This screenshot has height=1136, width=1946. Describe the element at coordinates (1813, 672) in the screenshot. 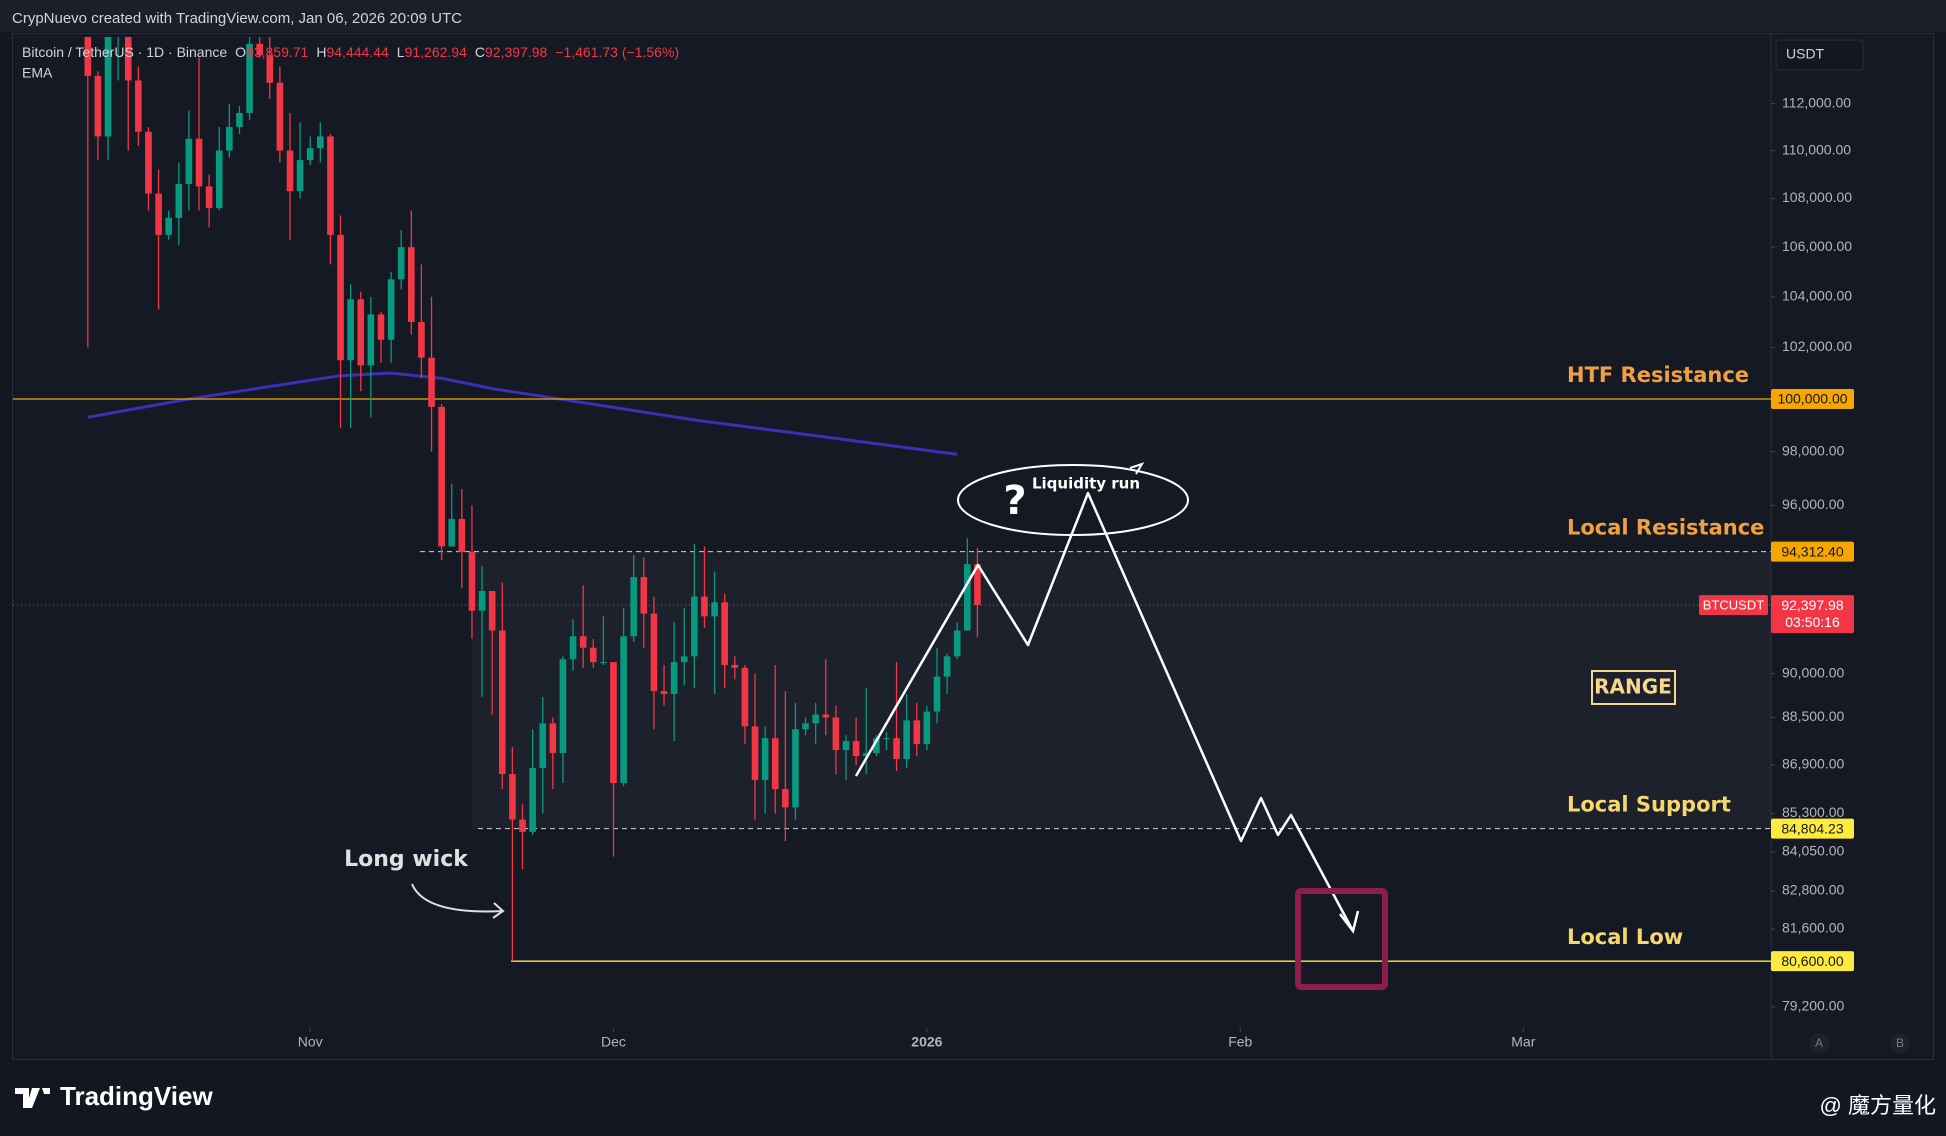

I see `y-tick-label: 90,000.00` at that location.